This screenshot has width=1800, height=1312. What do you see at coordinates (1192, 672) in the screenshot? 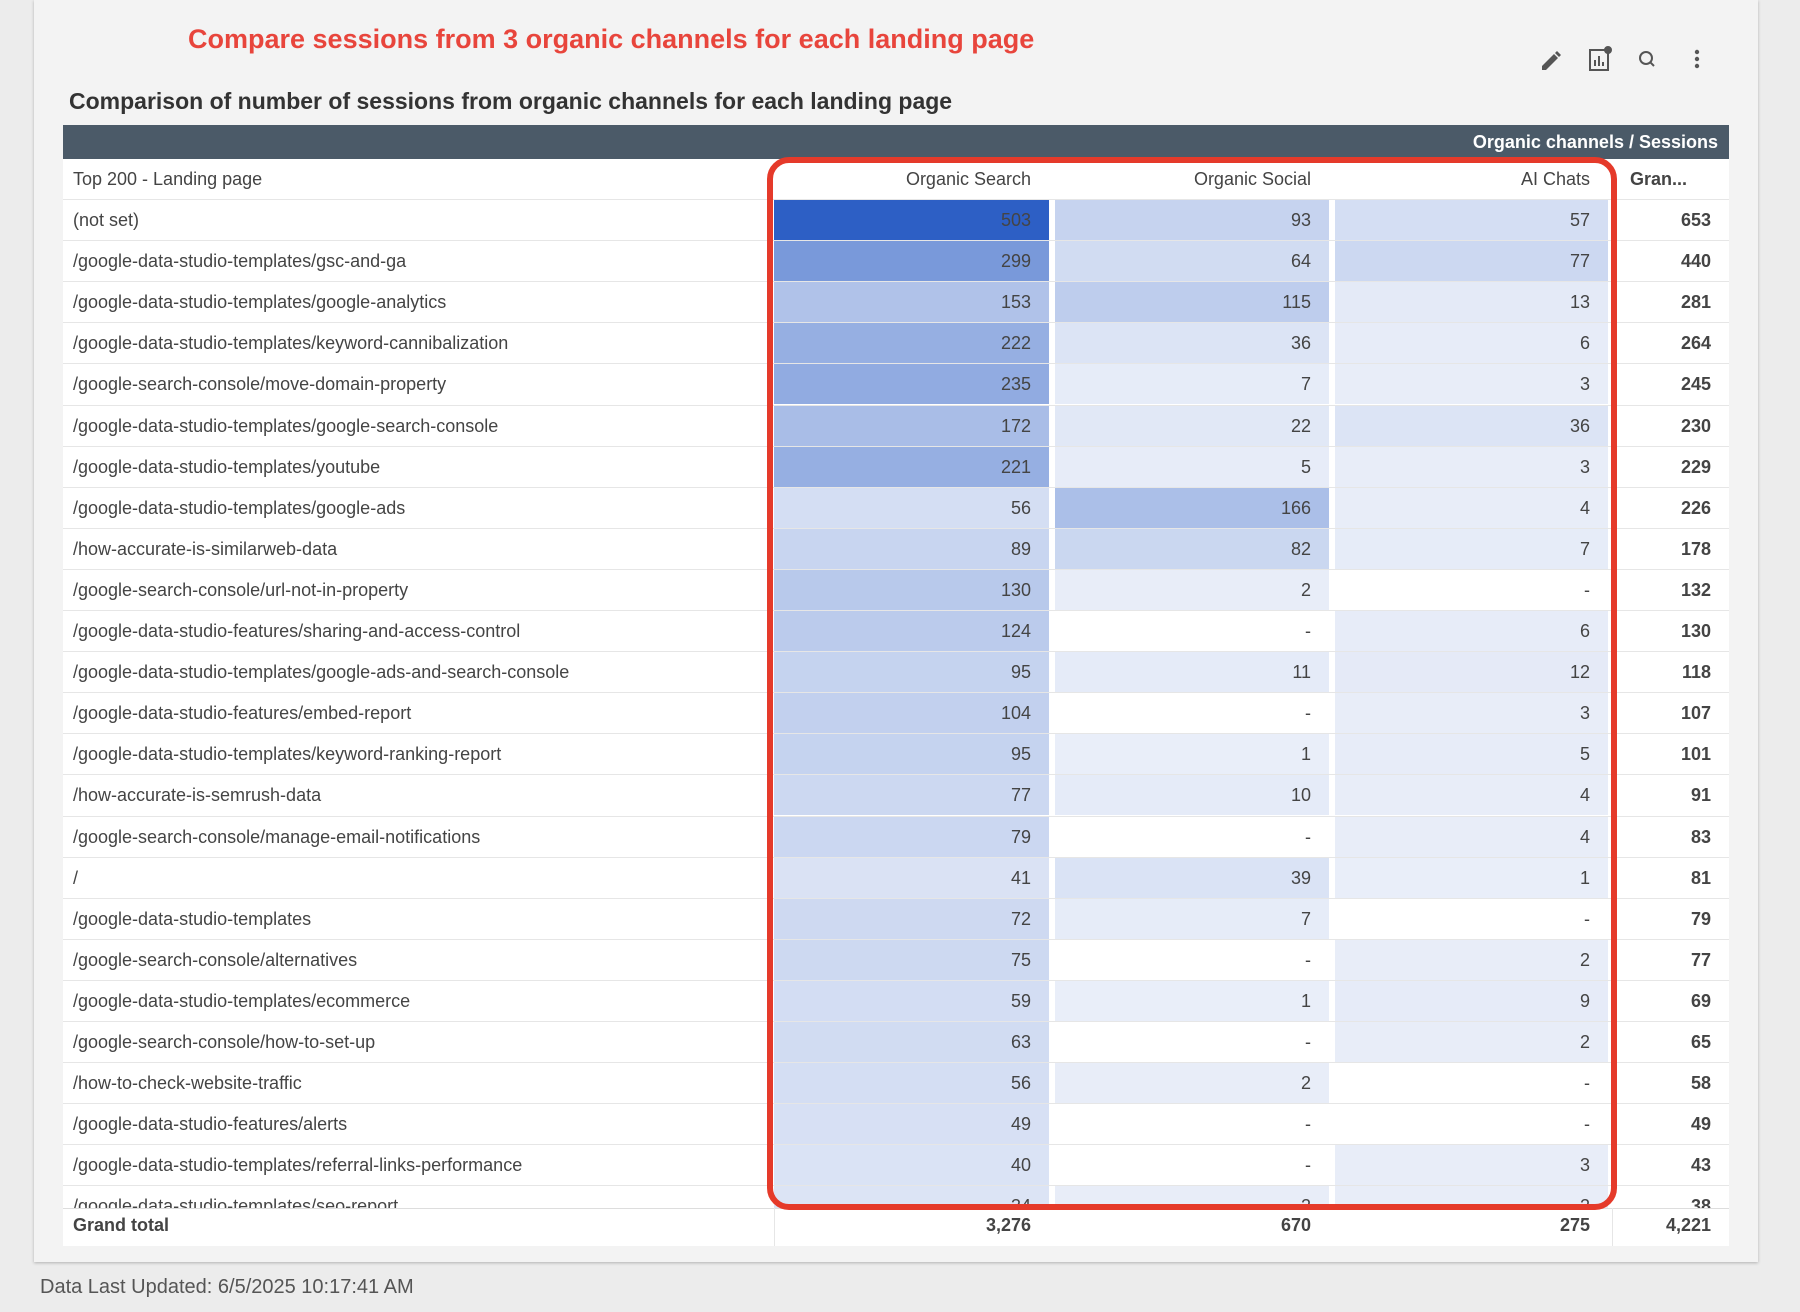
I see `table-cell: 11` at bounding box center [1192, 672].